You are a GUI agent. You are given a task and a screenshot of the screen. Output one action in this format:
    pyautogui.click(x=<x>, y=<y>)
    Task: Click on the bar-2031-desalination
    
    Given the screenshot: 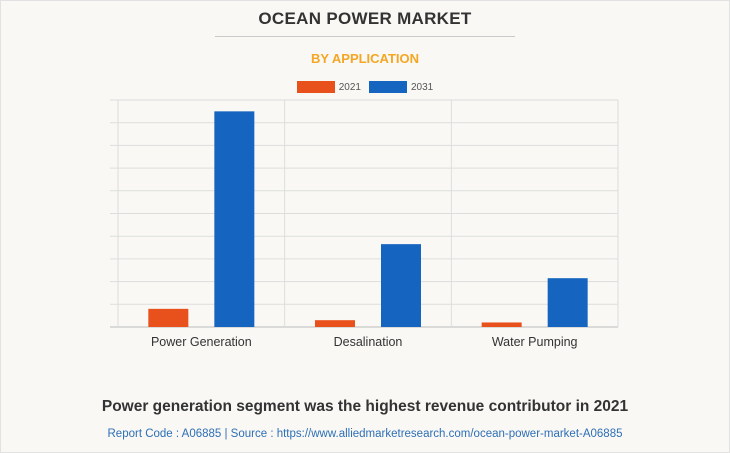 What is the action you would take?
    pyautogui.click(x=401, y=285)
    